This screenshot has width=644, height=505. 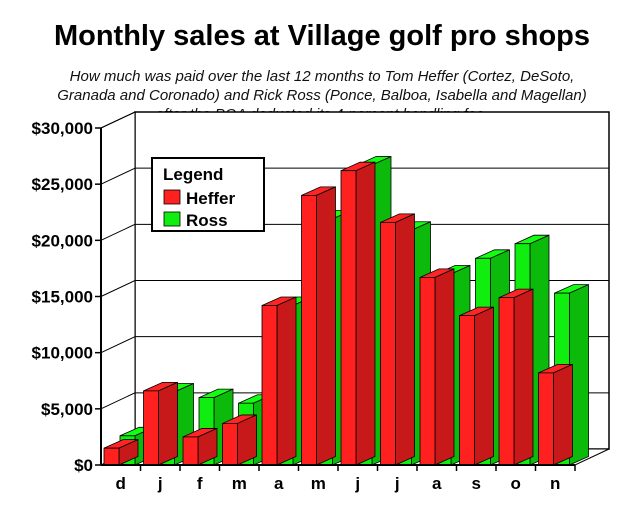 What do you see at coordinates (62, 240) in the screenshot?
I see `y-tick-label: $20,000` at bounding box center [62, 240].